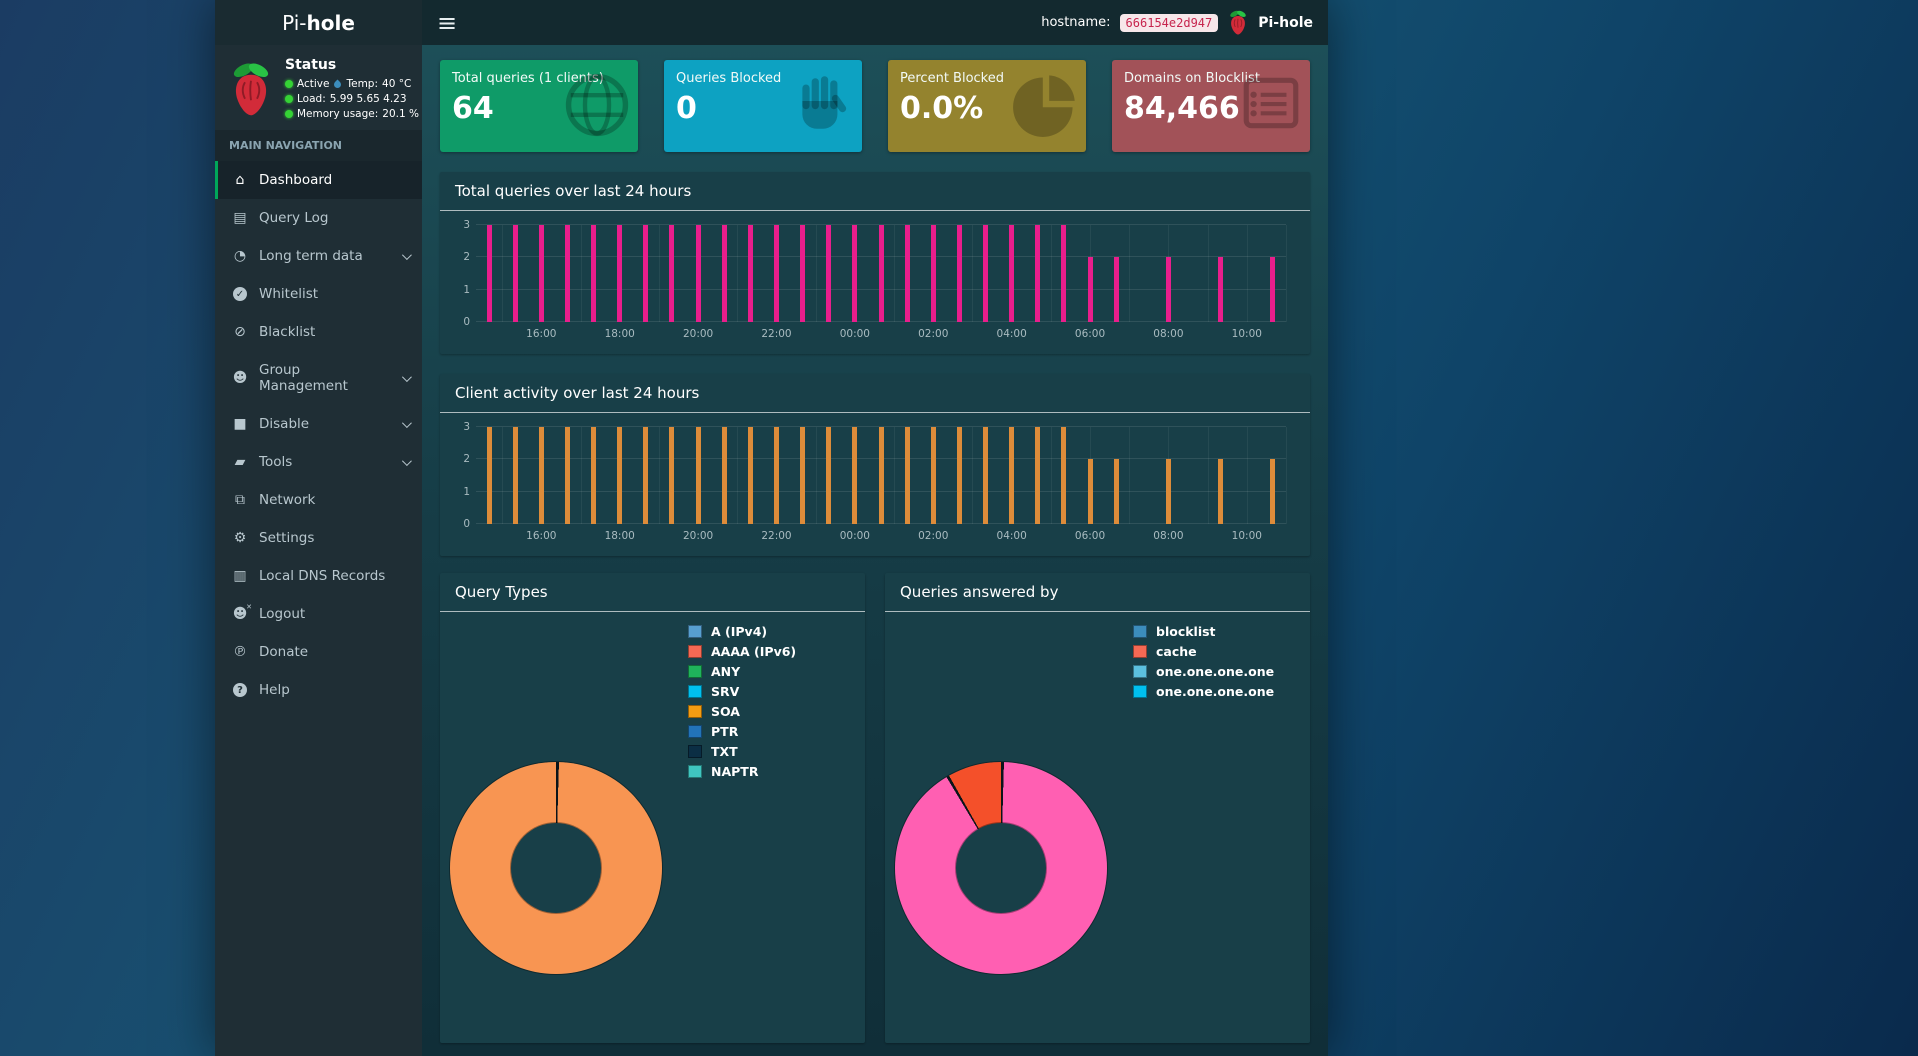  I want to click on sidebar-item-whitelist: ✓ Whitelist, so click(318, 294).